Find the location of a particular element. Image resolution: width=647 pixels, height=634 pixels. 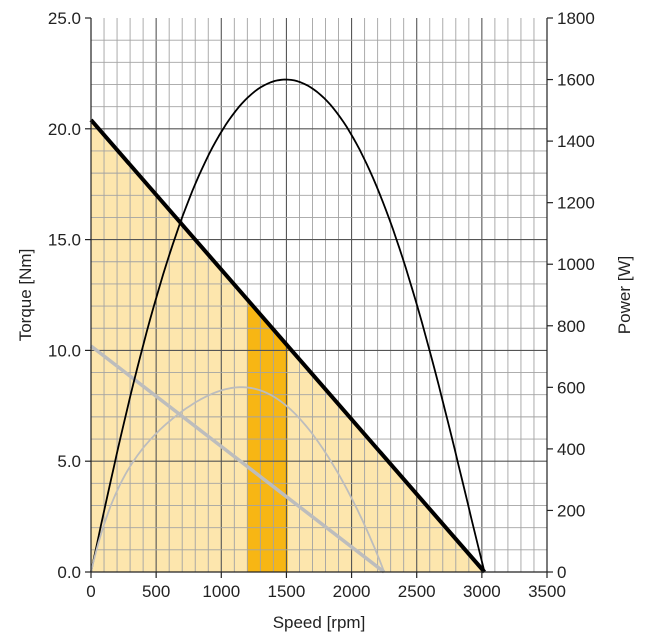

y2-tick-label: 400 is located at coordinates (571, 449).